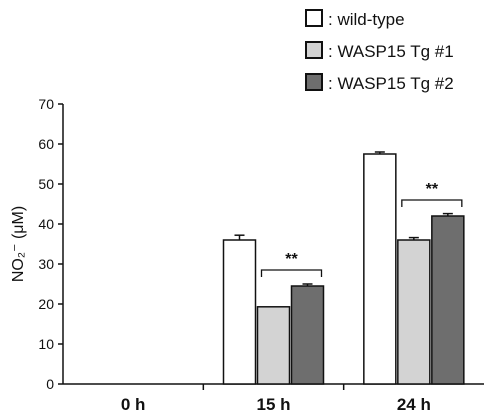 This screenshot has width=486, height=414. I want to click on y-tick-label: 0, so click(50, 384).